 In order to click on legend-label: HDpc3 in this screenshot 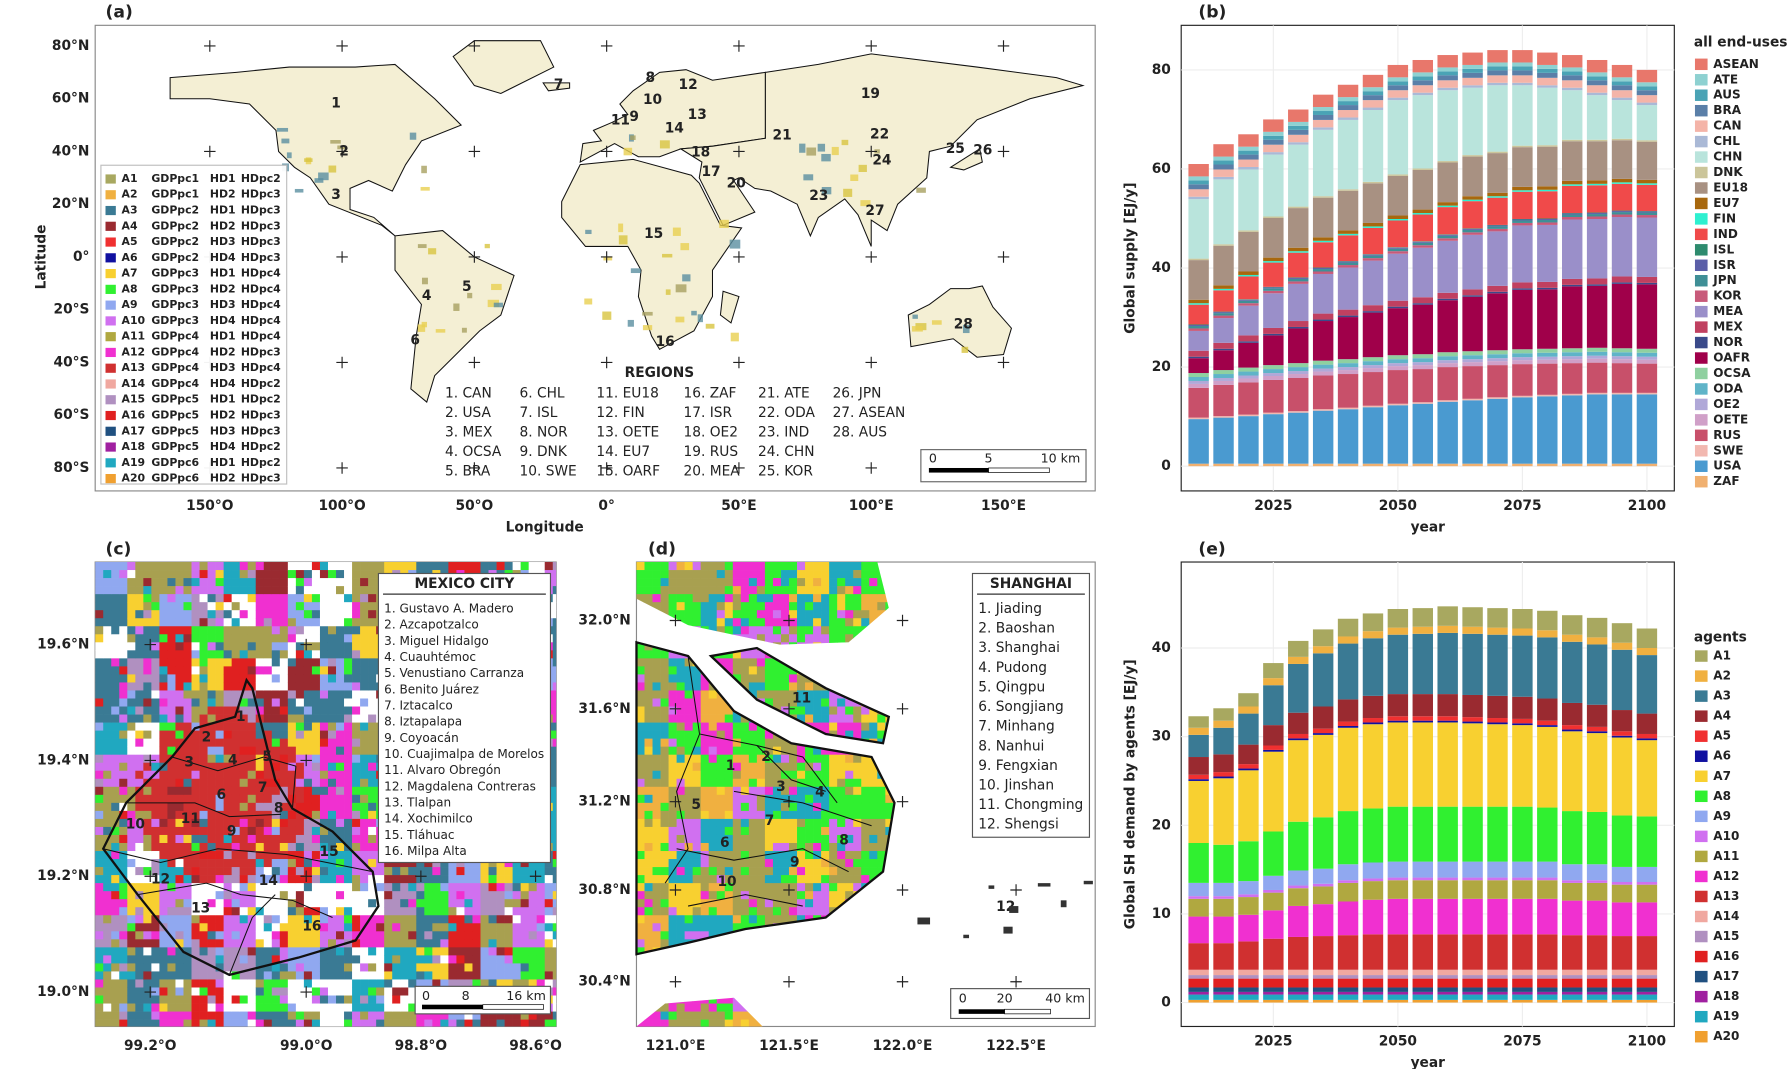, I will do `click(261, 241)`.